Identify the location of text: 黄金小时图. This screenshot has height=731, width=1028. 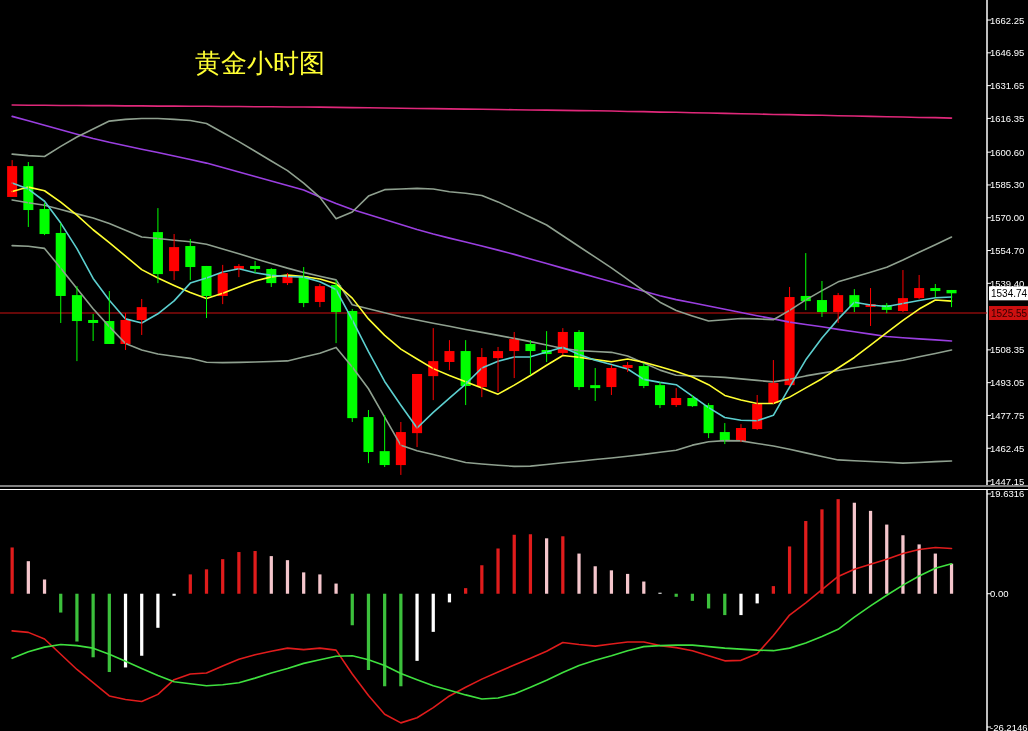
(260, 63).